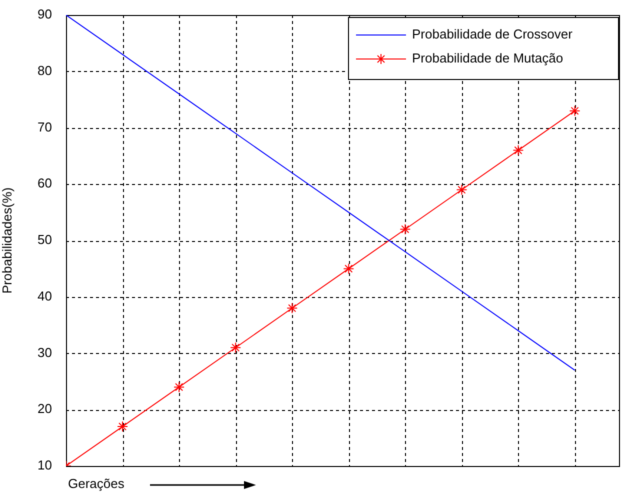 The image size is (626, 497). Describe the element at coordinates (96, 483) in the screenshot. I see `x-axis-title: Gerações` at that location.